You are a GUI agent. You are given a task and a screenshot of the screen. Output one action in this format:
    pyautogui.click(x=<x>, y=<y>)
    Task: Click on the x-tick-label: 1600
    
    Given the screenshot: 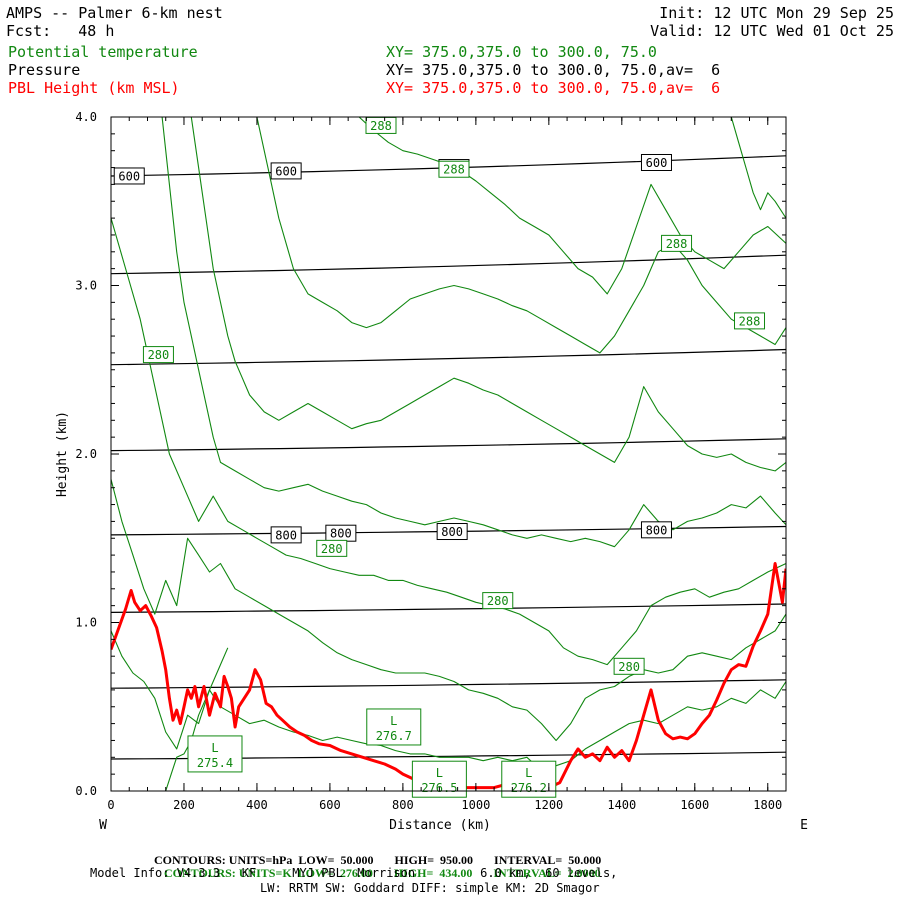 What is the action you would take?
    pyautogui.click(x=694, y=805)
    